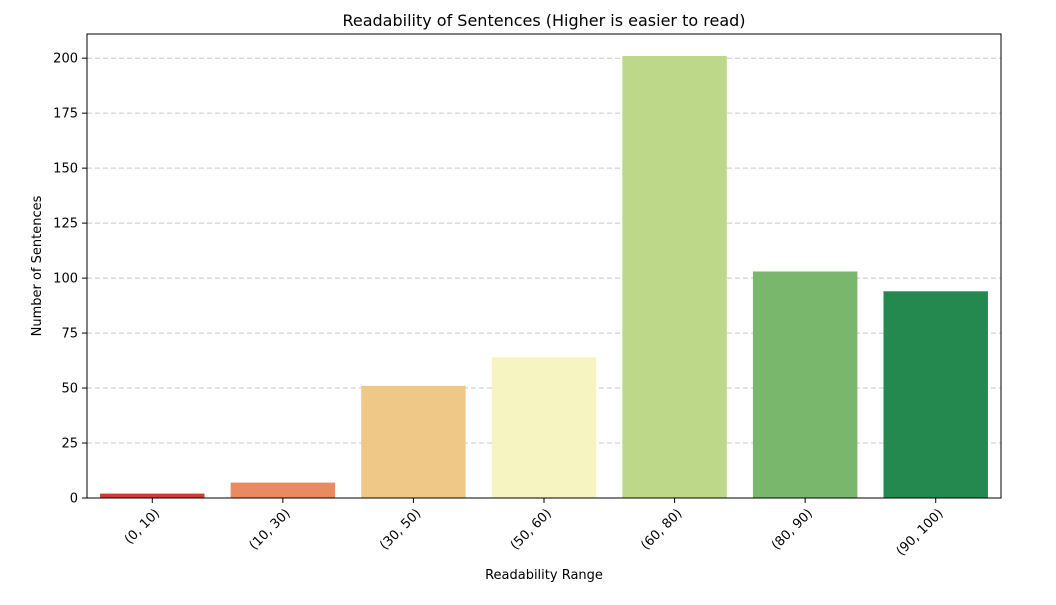 Image resolution: width=1056 pixels, height=605 pixels. What do you see at coordinates (544, 575) in the screenshot?
I see `x-axis-label: Readability Range` at bounding box center [544, 575].